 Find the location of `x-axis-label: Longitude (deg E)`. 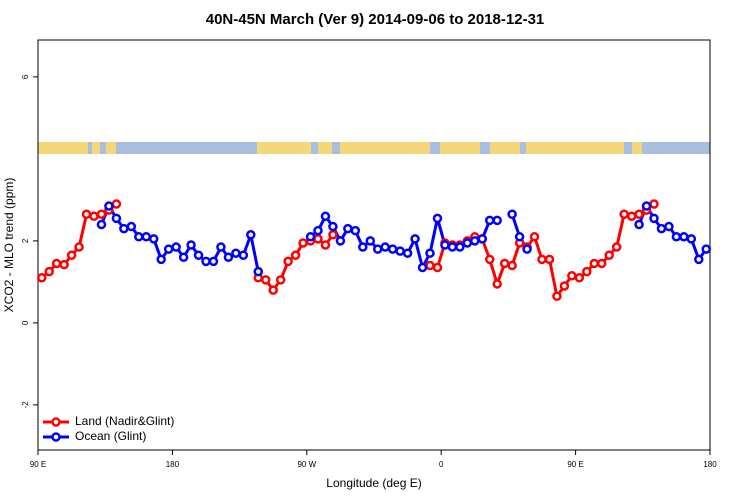

x-axis-label: Longitude (deg E) is located at coordinates (373, 483).